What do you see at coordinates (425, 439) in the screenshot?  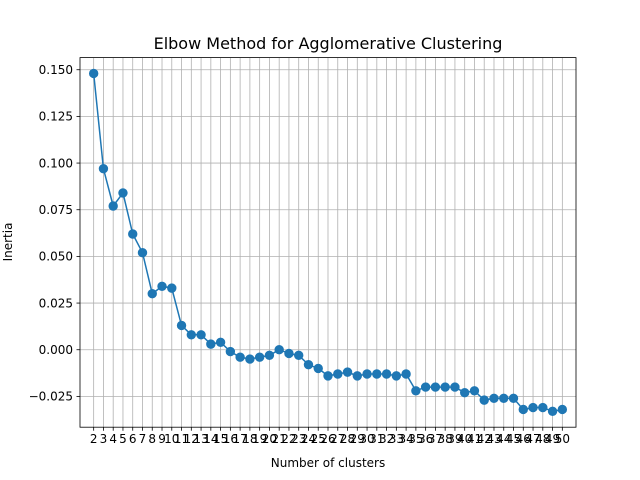 I see `x-tick-label: 36` at bounding box center [425, 439].